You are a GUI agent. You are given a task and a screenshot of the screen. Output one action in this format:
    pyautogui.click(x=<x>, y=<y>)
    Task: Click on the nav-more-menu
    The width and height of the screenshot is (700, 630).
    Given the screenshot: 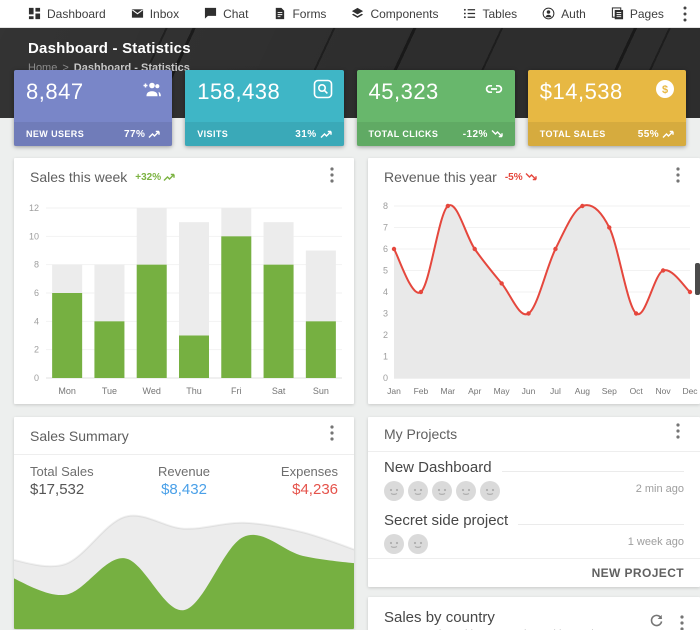 What is the action you would take?
    pyautogui.click(x=685, y=14)
    